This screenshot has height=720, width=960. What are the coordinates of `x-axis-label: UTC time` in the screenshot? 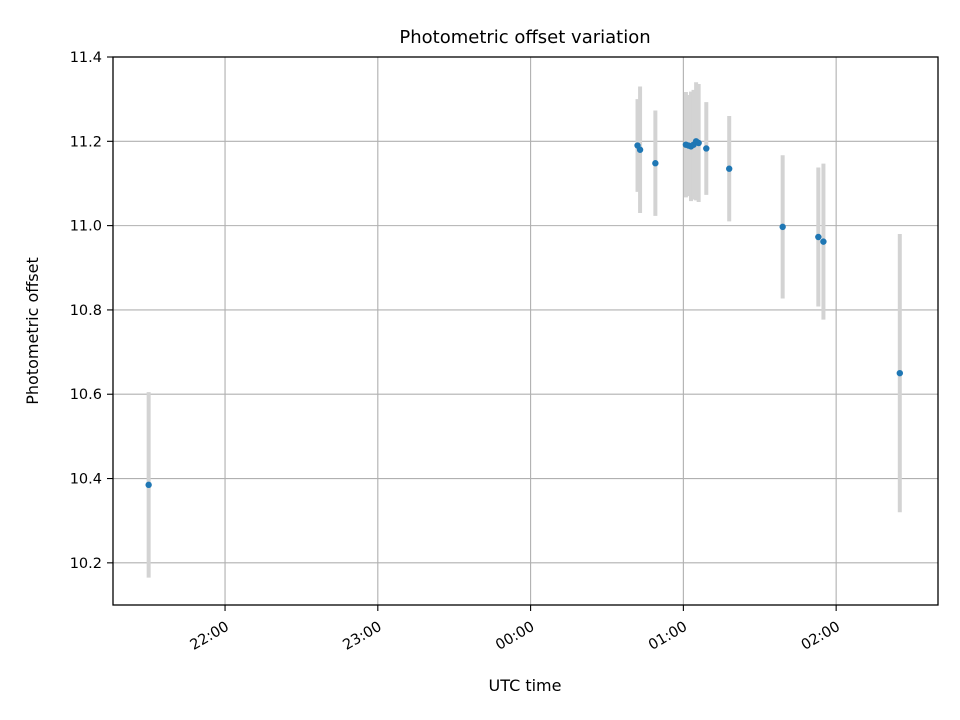 It's located at (525, 685).